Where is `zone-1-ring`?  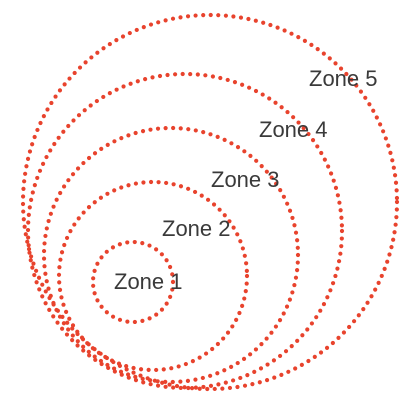 zone-1-ring is located at coordinates (133, 282).